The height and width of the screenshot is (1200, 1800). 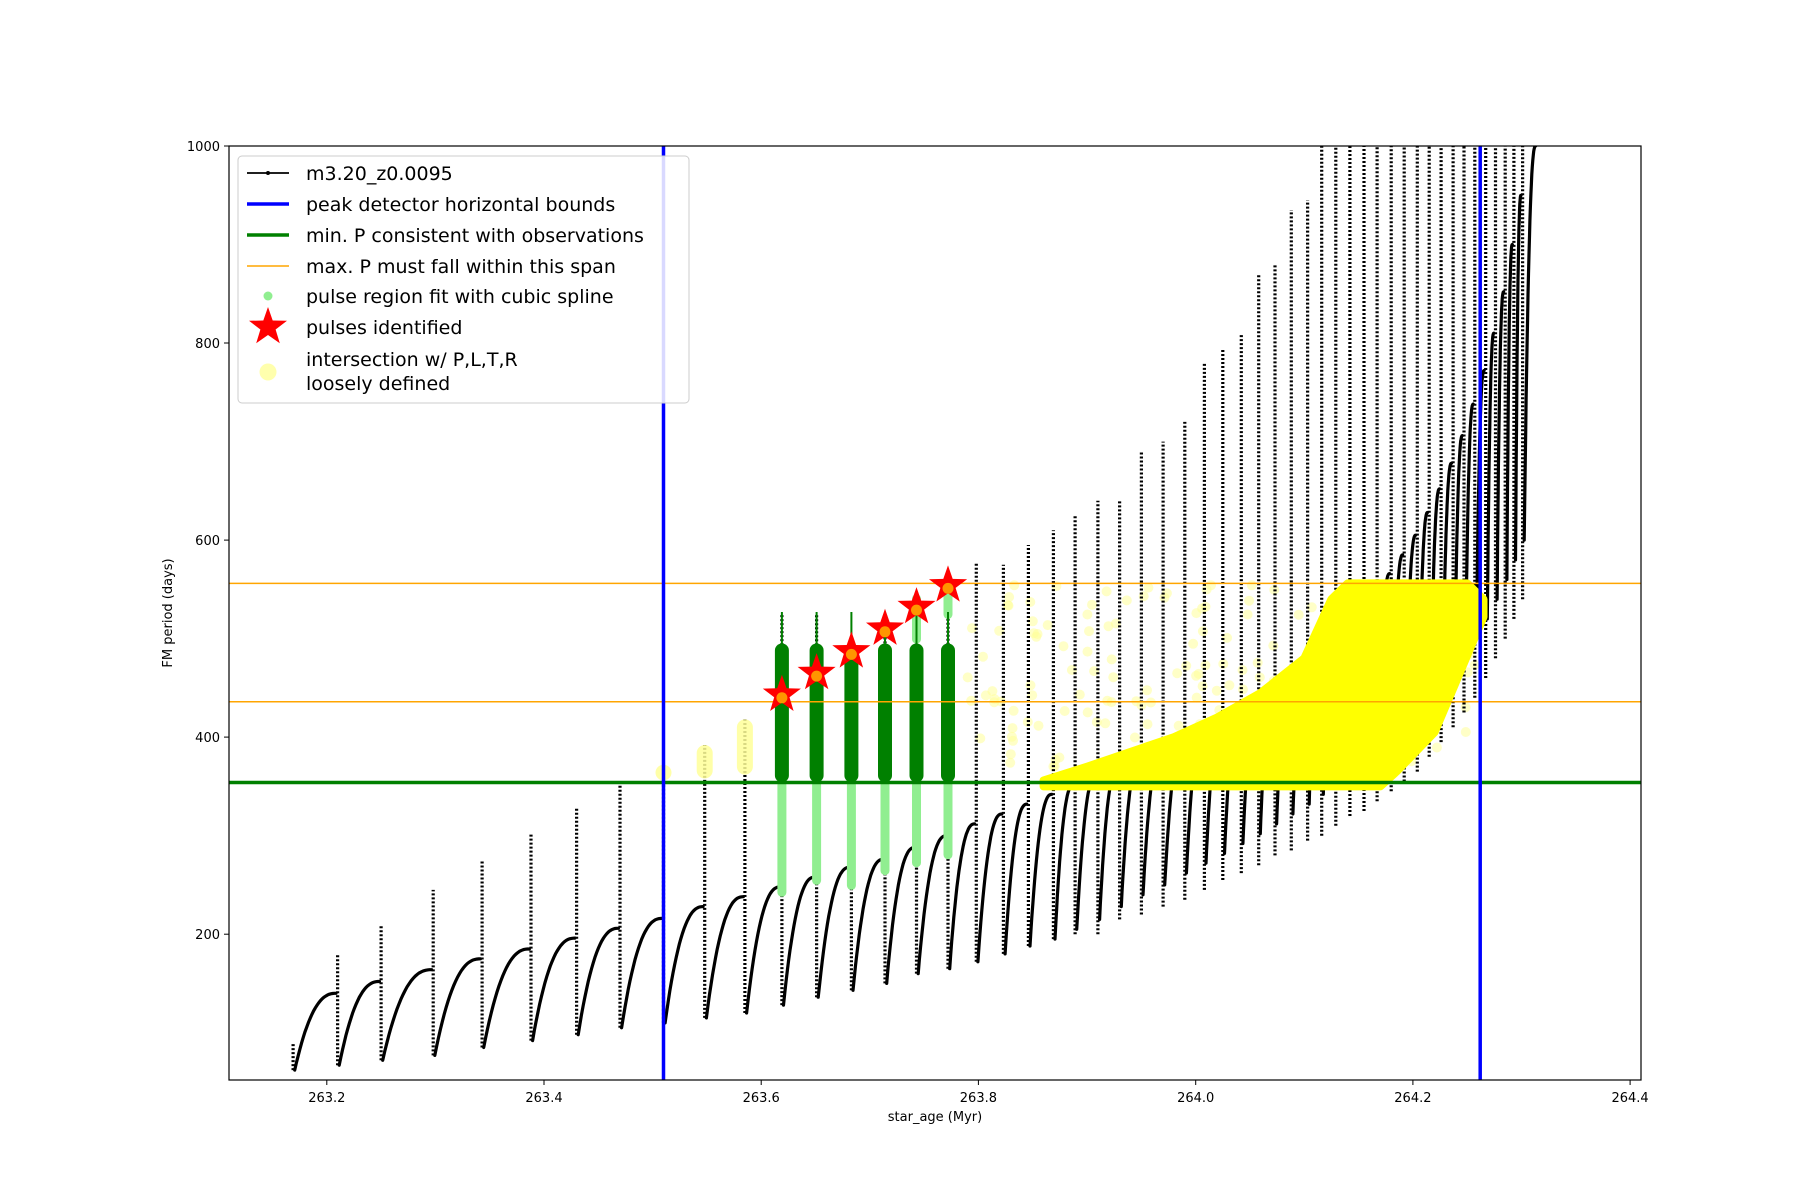 What do you see at coordinates (704, 762) in the screenshot?
I see `intersection-early-band` at bounding box center [704, 762].